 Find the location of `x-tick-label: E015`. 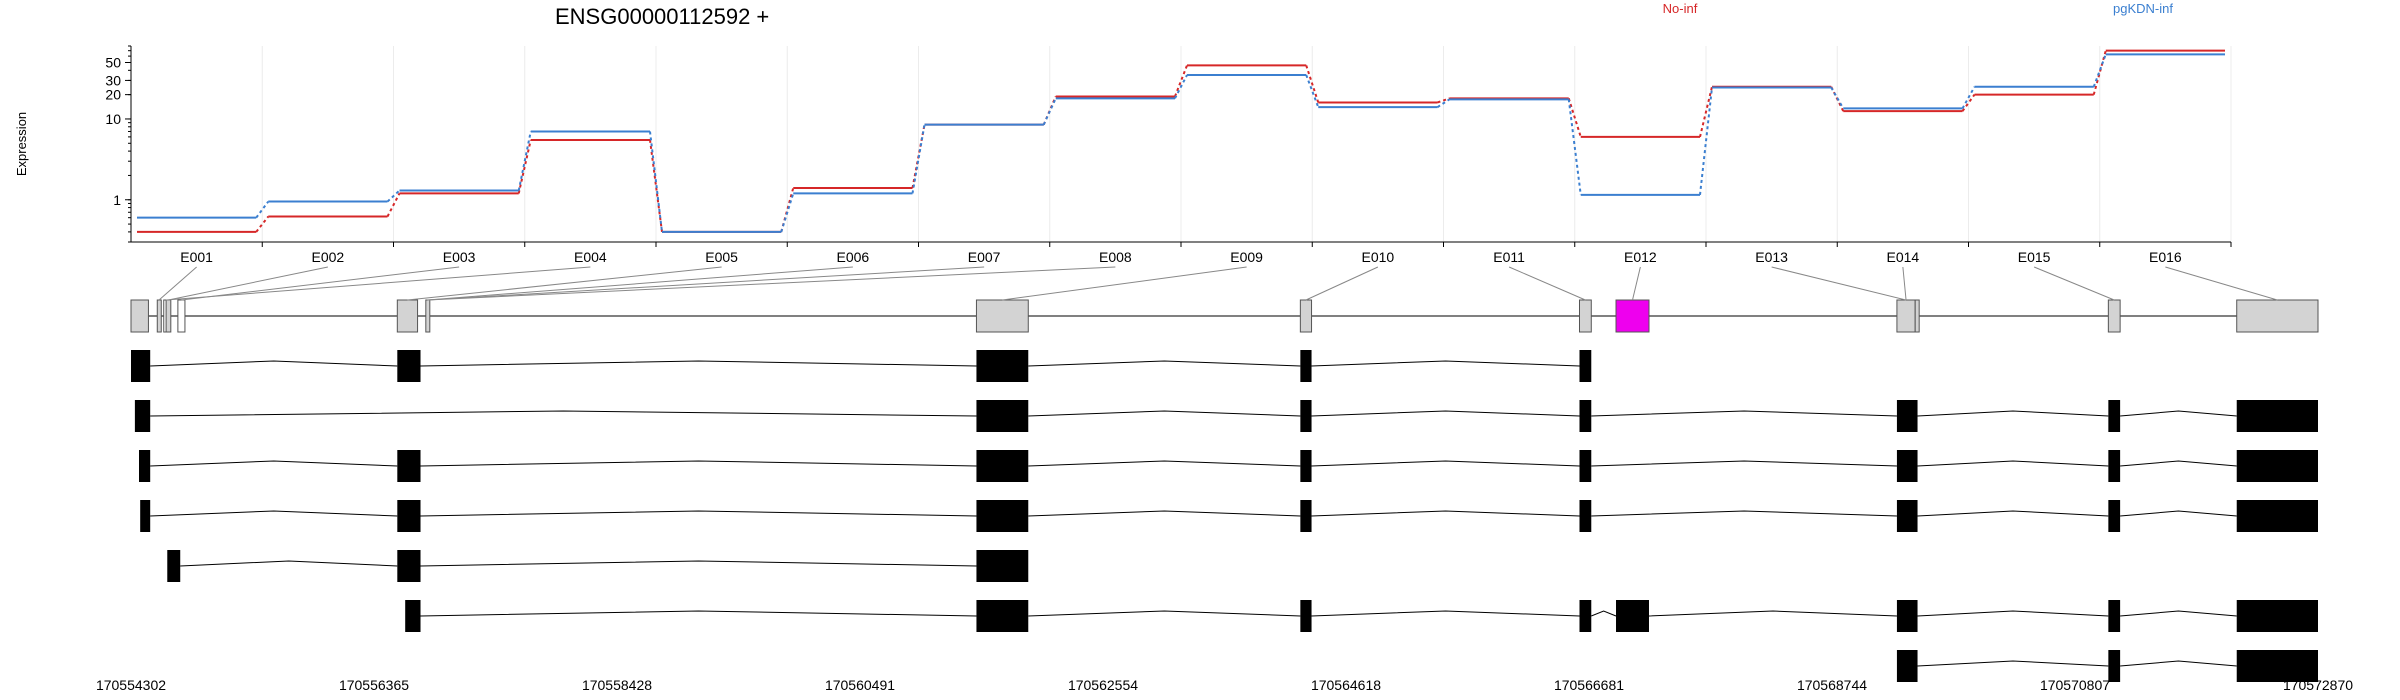

x-tick-label: E015 is located at coordinates (2034, 257).